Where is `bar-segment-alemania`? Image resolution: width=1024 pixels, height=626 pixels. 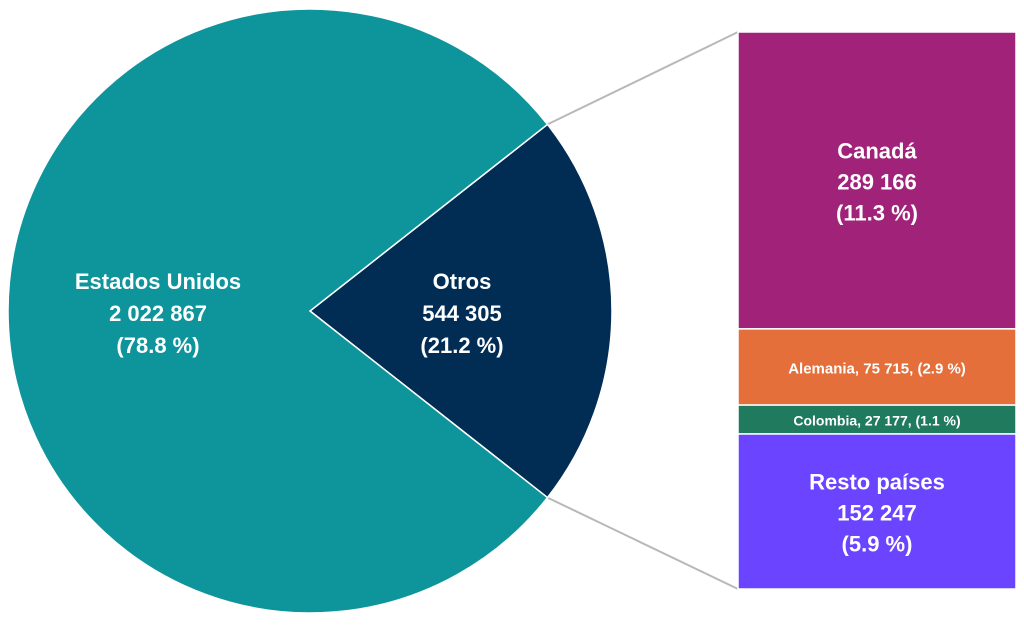
bar-segment-alemania is located at coordinates (877, 367).